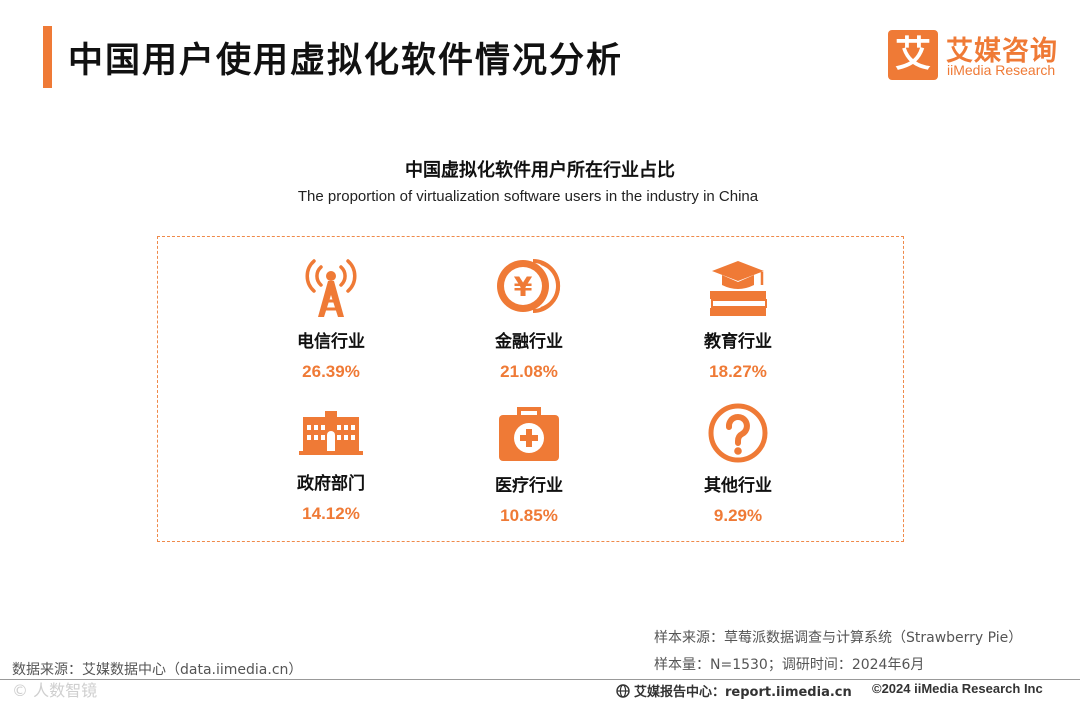 Image resolution: width=1080 pixels, height=702 pixels. What do you see at coordinates (331, 484) in the screenshot?
I see `industry-label: 政府部门` at bounding box center [331, 484].